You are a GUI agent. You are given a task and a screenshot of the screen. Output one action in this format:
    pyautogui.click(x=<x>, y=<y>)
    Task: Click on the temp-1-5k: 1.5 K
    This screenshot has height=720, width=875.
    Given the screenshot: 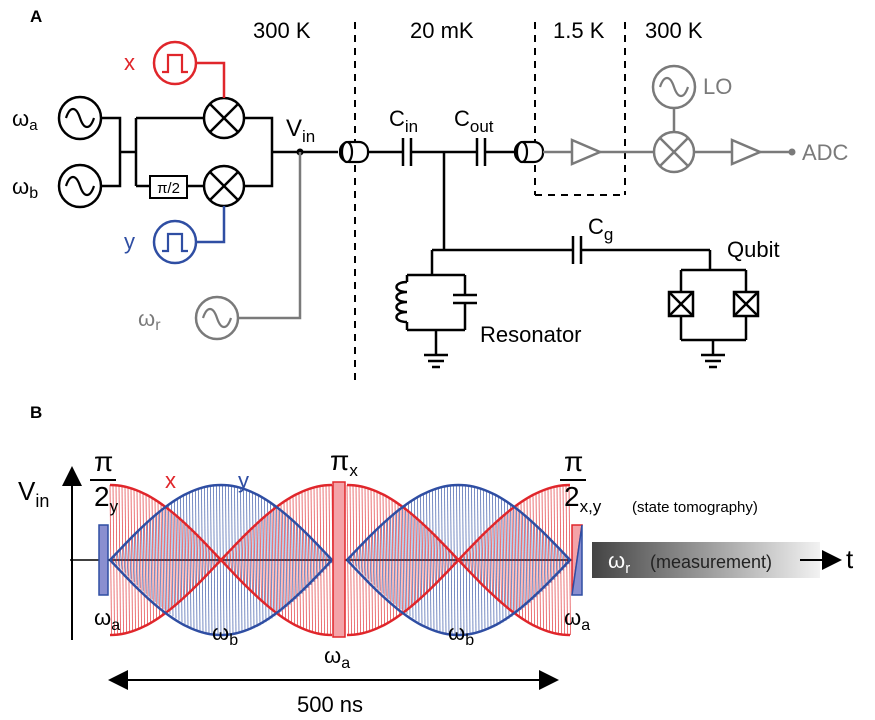 What is the action you would take?
    pyautogui.click(x=579, y=30)
    